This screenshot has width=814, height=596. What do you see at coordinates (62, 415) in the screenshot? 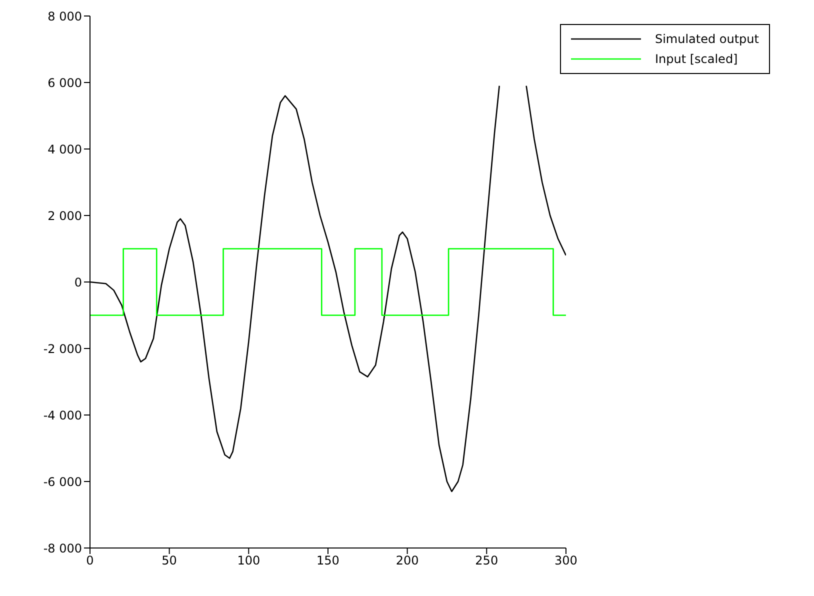
I see `y-tick-label: -4 000` at bounding box center [62, 415].